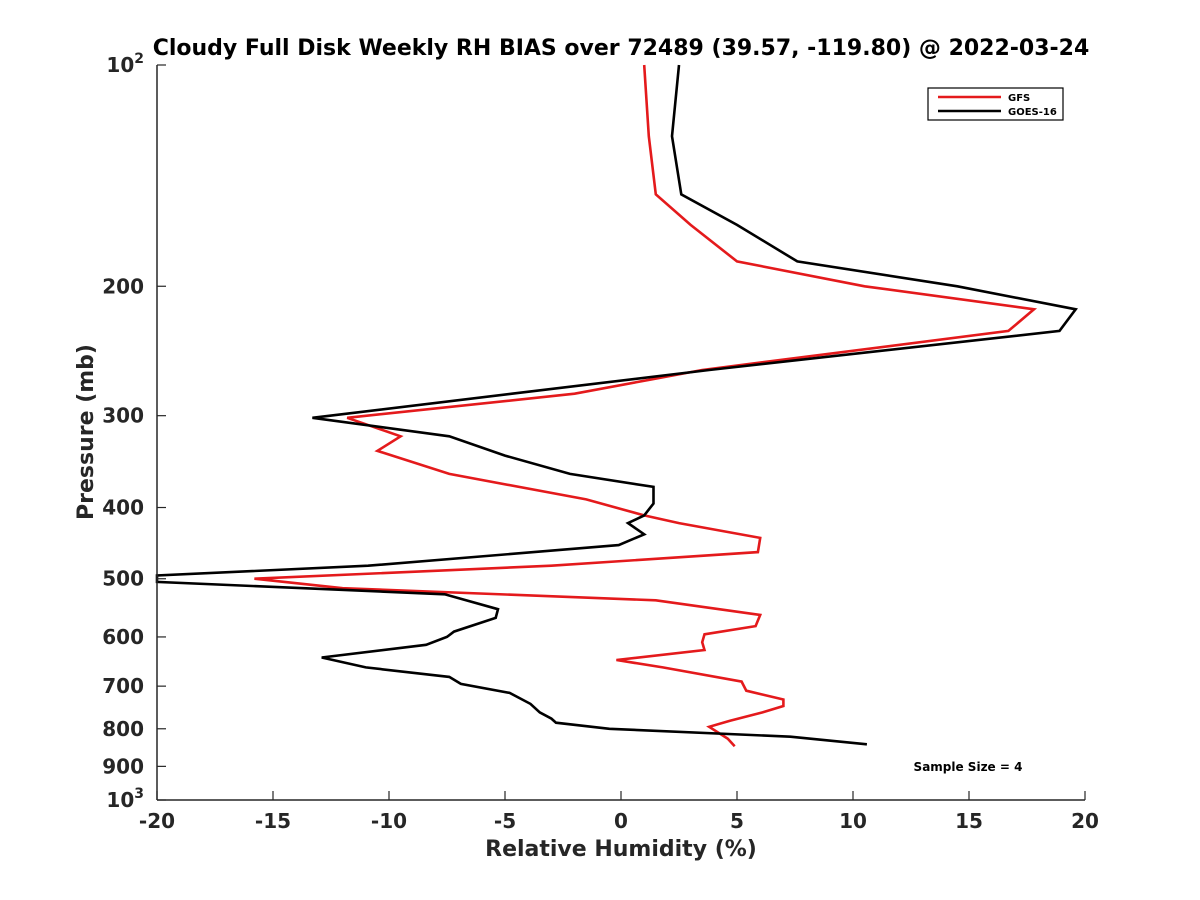 The image size is (1200, 900). What do you see at coordinates (389, 821) in the screenshot?
I see `x-tick-label: -10` at bounding box center [389, 821].